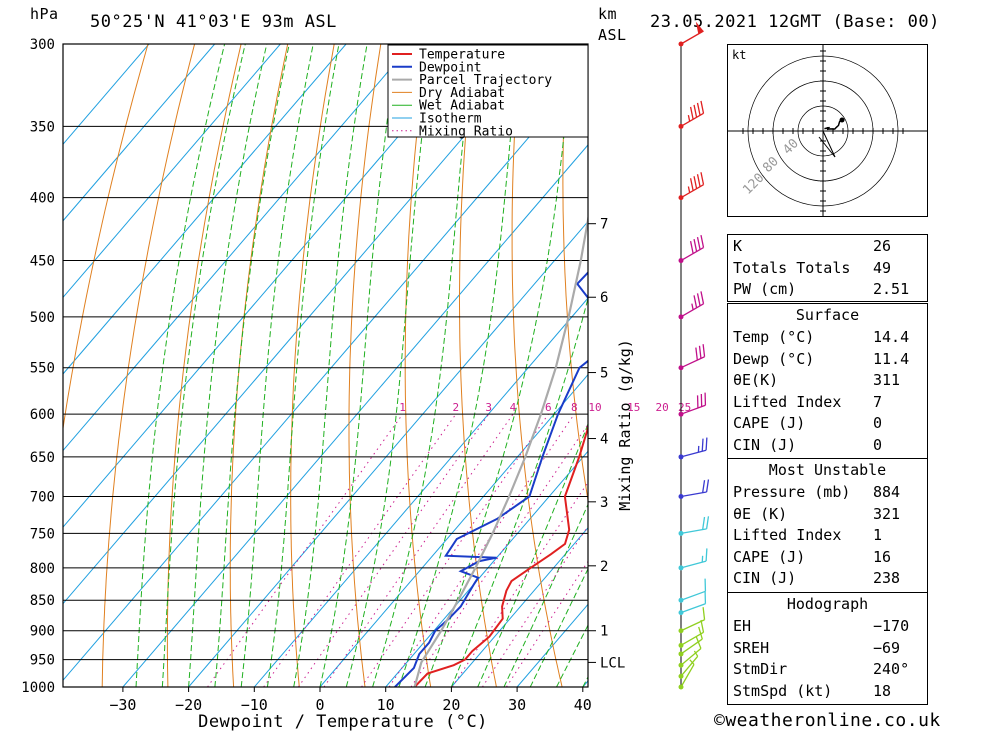 The width and height of the screenshot is (1000, 733). I want to click on pressure-tick-label: 750, so click(42, 534).